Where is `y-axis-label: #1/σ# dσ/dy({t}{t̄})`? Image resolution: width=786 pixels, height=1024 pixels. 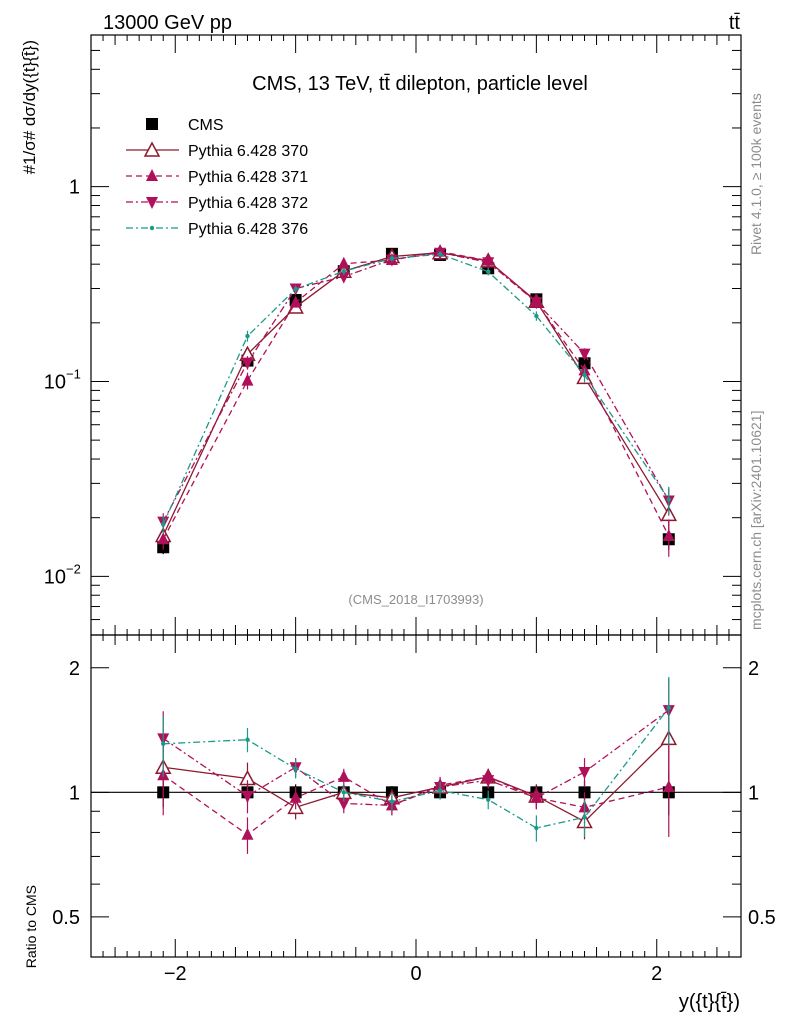 y-axis-label: #1/σ# dσ/dy({t}{t̄}) is located at coordinates (29, 107).